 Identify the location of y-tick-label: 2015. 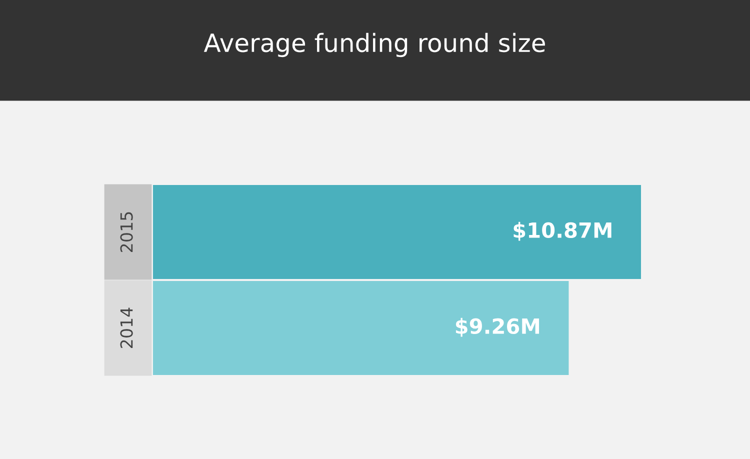
(126, 232).